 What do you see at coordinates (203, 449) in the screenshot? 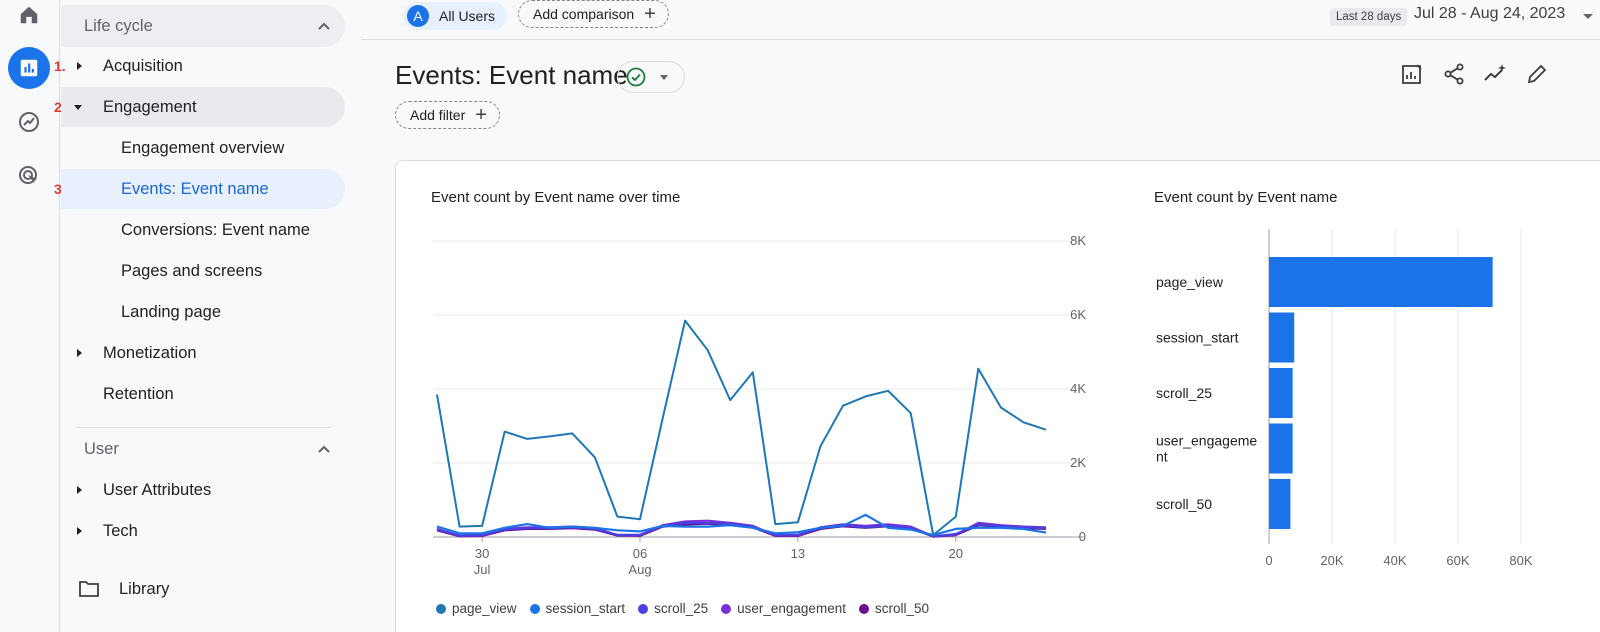
I see `user-section-header: User` at bounding box center [203, 449].